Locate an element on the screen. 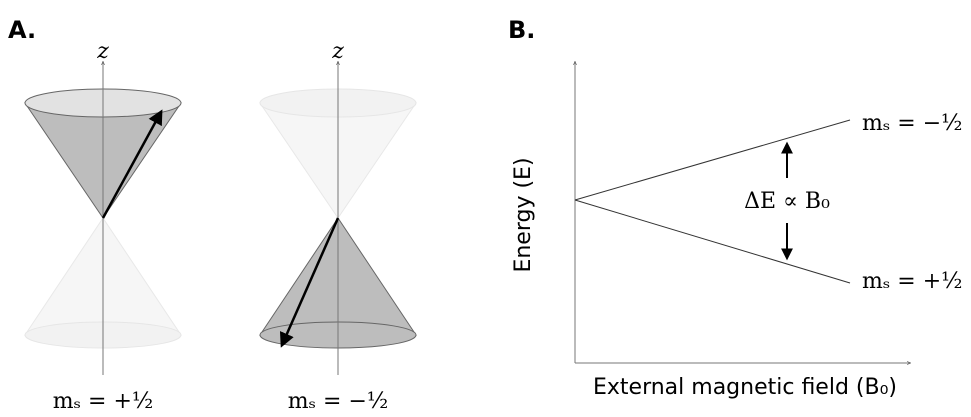 The width and height of the screenshot is (971, 417). level-label: mₛ = +½ is located at coordinates (912, 281).